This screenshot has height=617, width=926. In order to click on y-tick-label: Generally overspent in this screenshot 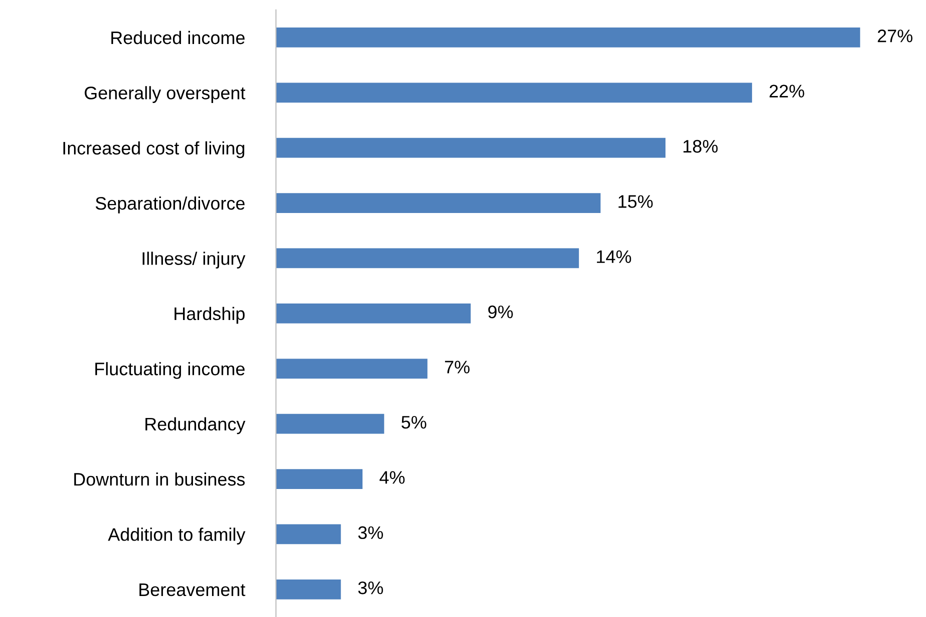, I will do `click(165, 94)`.